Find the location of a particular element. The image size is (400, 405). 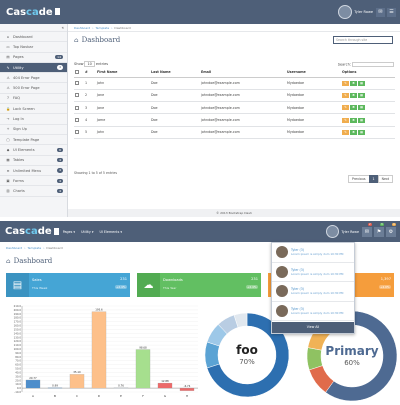

bar-value-label: 0.76 is located at coordinates (121, 386).